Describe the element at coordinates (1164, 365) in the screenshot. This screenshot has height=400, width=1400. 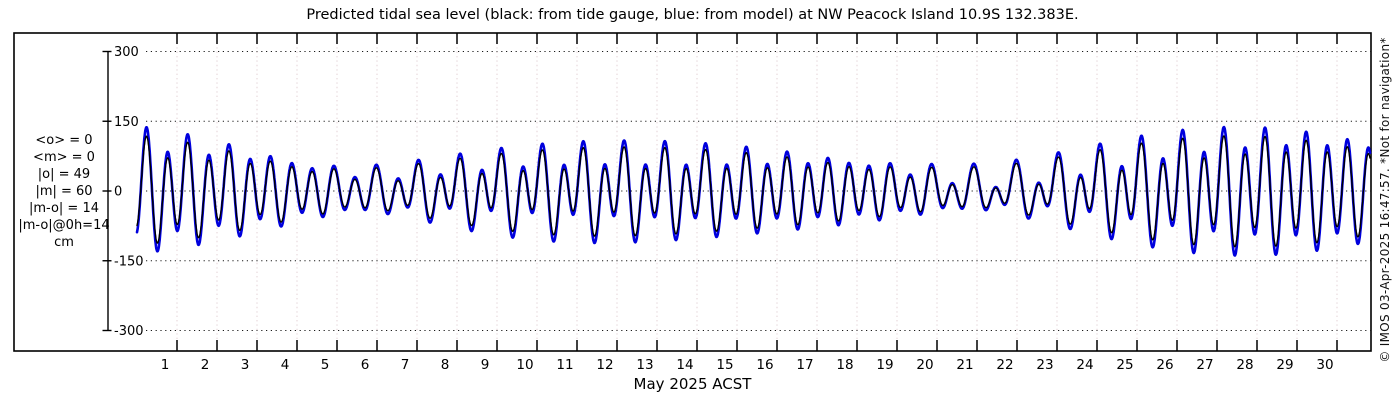
I see `x-tick-label-day-26: 26` at that location.